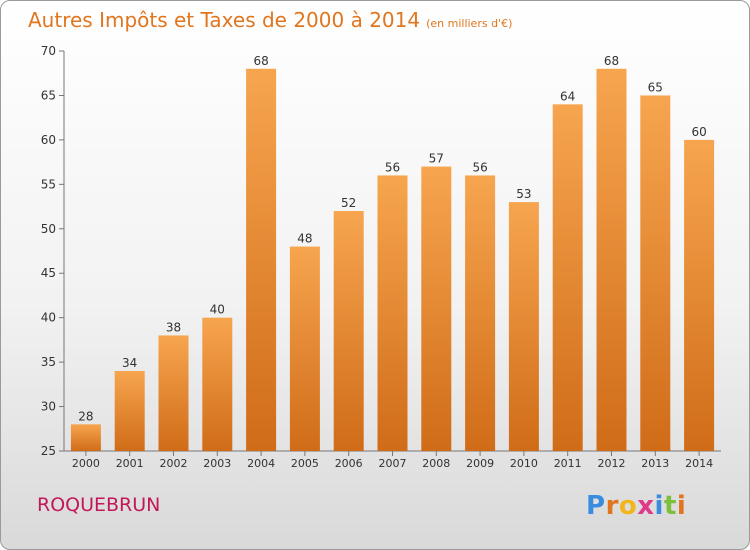 The width and height of the screenshot is (750, 550). I want to click on y-tick-label: 25, so click(48, 451).